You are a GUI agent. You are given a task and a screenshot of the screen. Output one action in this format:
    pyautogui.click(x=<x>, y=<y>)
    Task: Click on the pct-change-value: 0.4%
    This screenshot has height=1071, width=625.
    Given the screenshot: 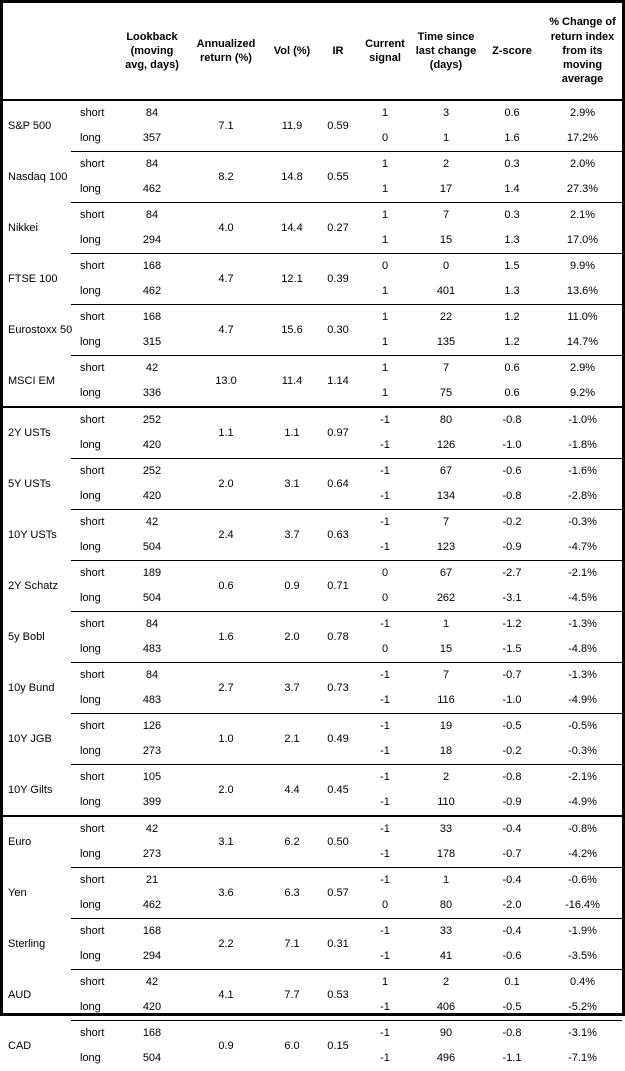 What is the action you would take?
    pyautogui.click(x=582, y=983)
    